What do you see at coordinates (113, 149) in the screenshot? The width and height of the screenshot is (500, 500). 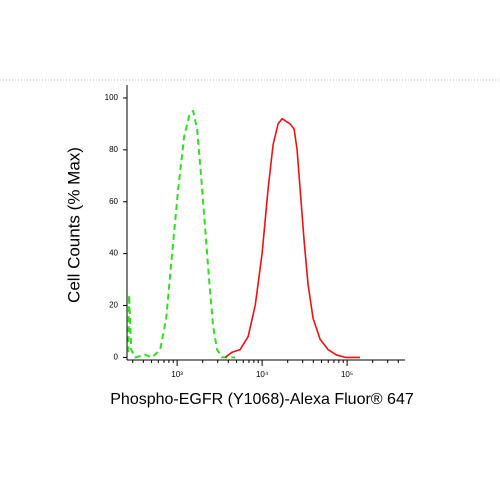 I see `y-tick-label: 80` at bounding box center [113, 149].